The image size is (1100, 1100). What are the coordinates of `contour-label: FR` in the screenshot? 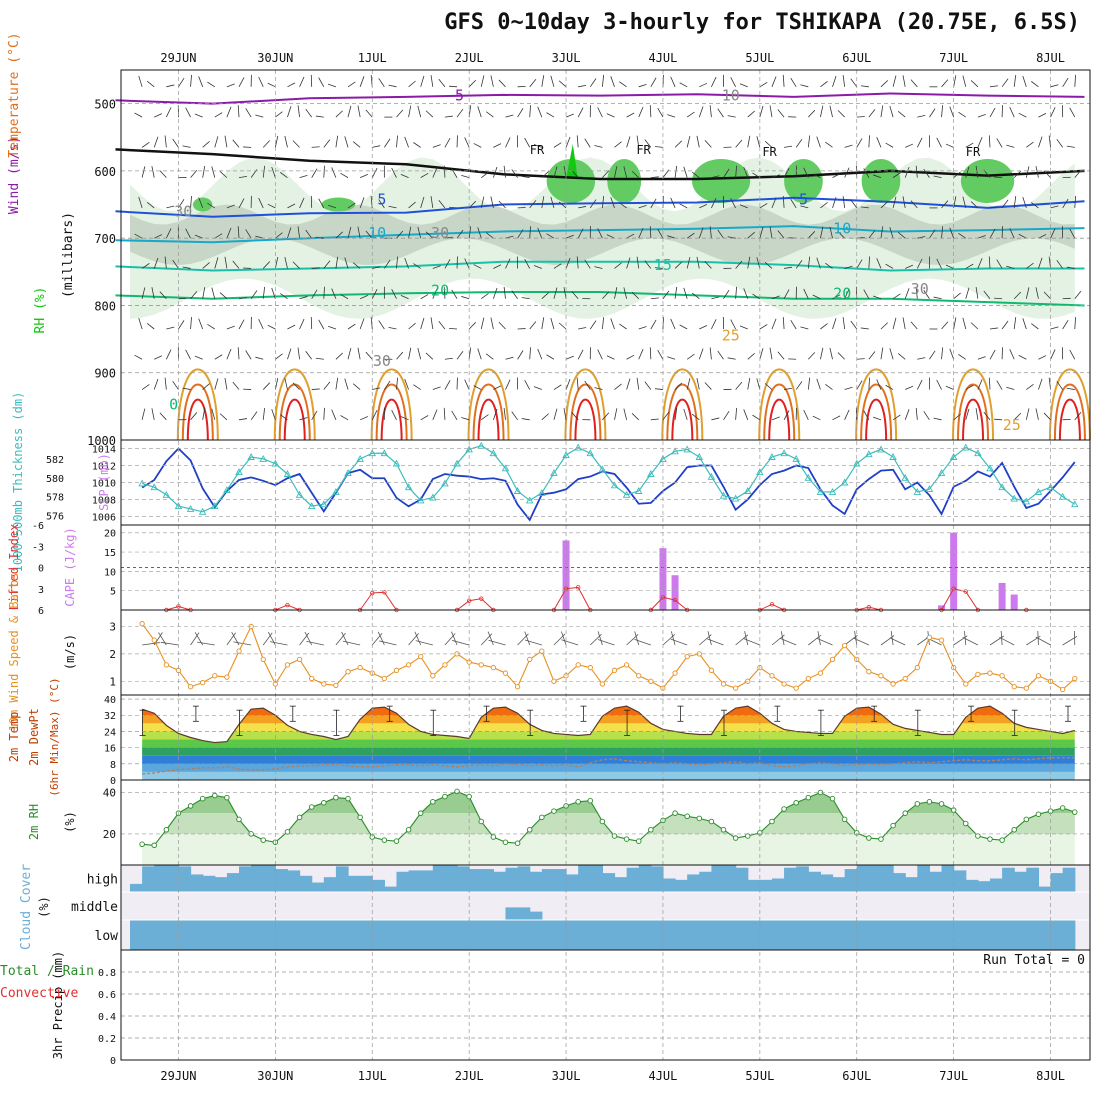 It's located at (537, 150).